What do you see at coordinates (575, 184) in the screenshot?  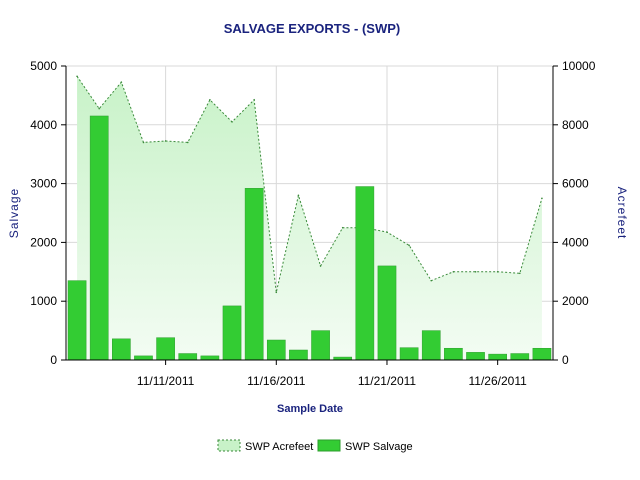 I see `right-y-tick-label: 6000` at bounding box center [575, 184].